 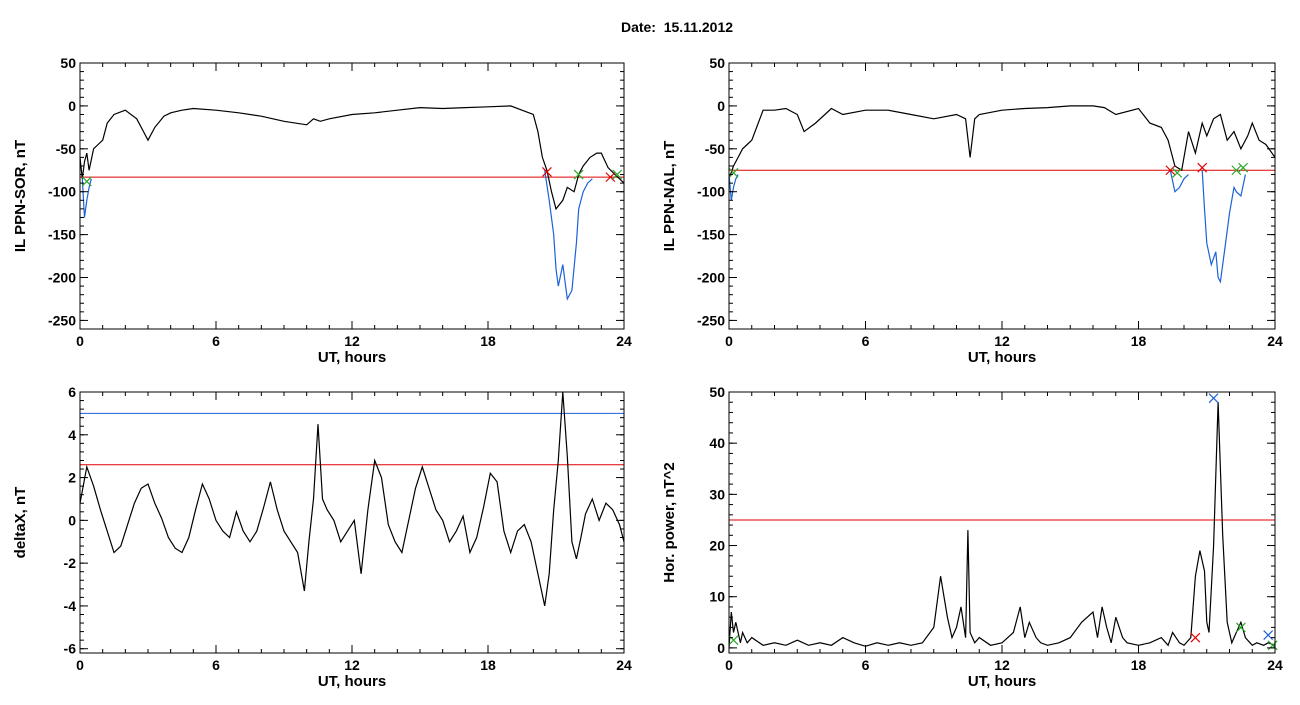 I want to click on y-tick-label: 2, so click(x=72, y=478).